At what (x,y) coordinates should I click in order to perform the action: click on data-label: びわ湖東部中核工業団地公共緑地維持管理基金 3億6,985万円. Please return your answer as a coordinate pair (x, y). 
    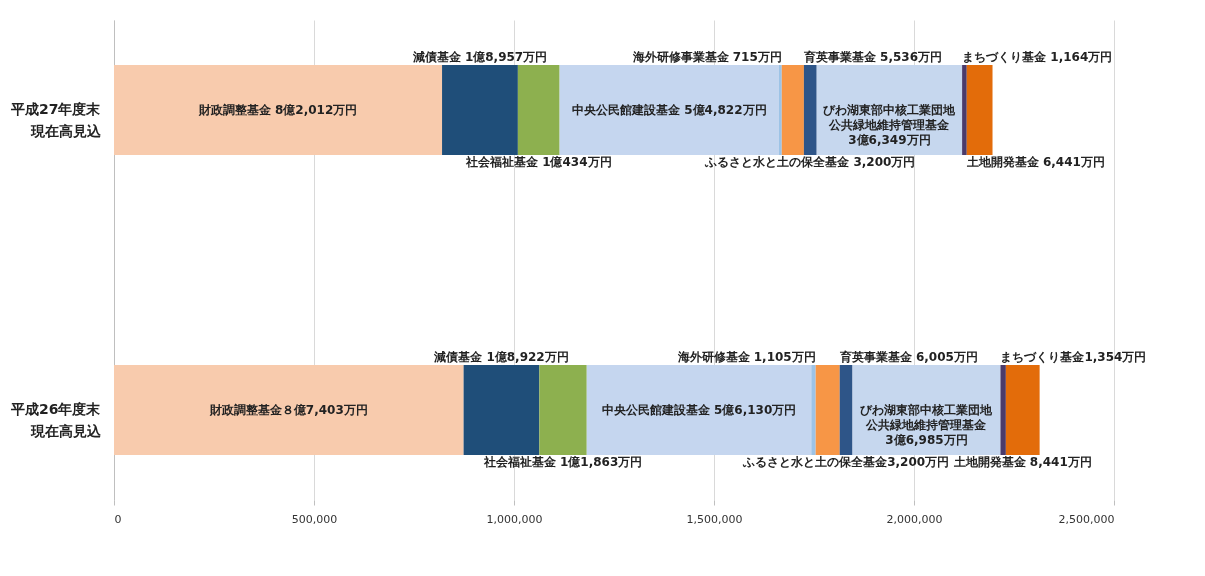
    Looking at the image, I should click on (927, 425).